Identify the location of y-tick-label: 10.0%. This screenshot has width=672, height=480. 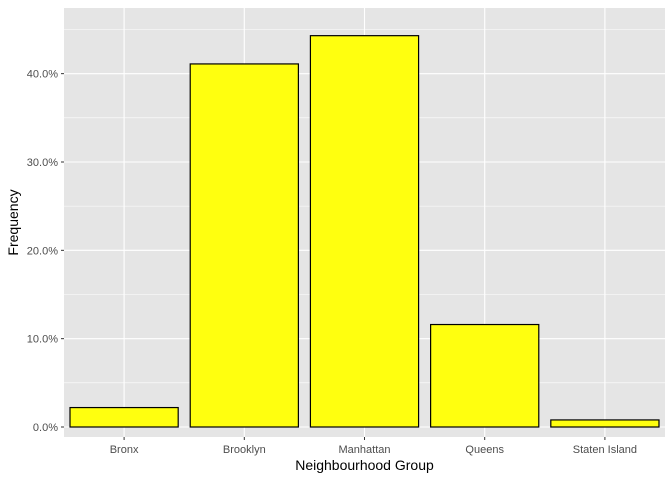
(42, 340).